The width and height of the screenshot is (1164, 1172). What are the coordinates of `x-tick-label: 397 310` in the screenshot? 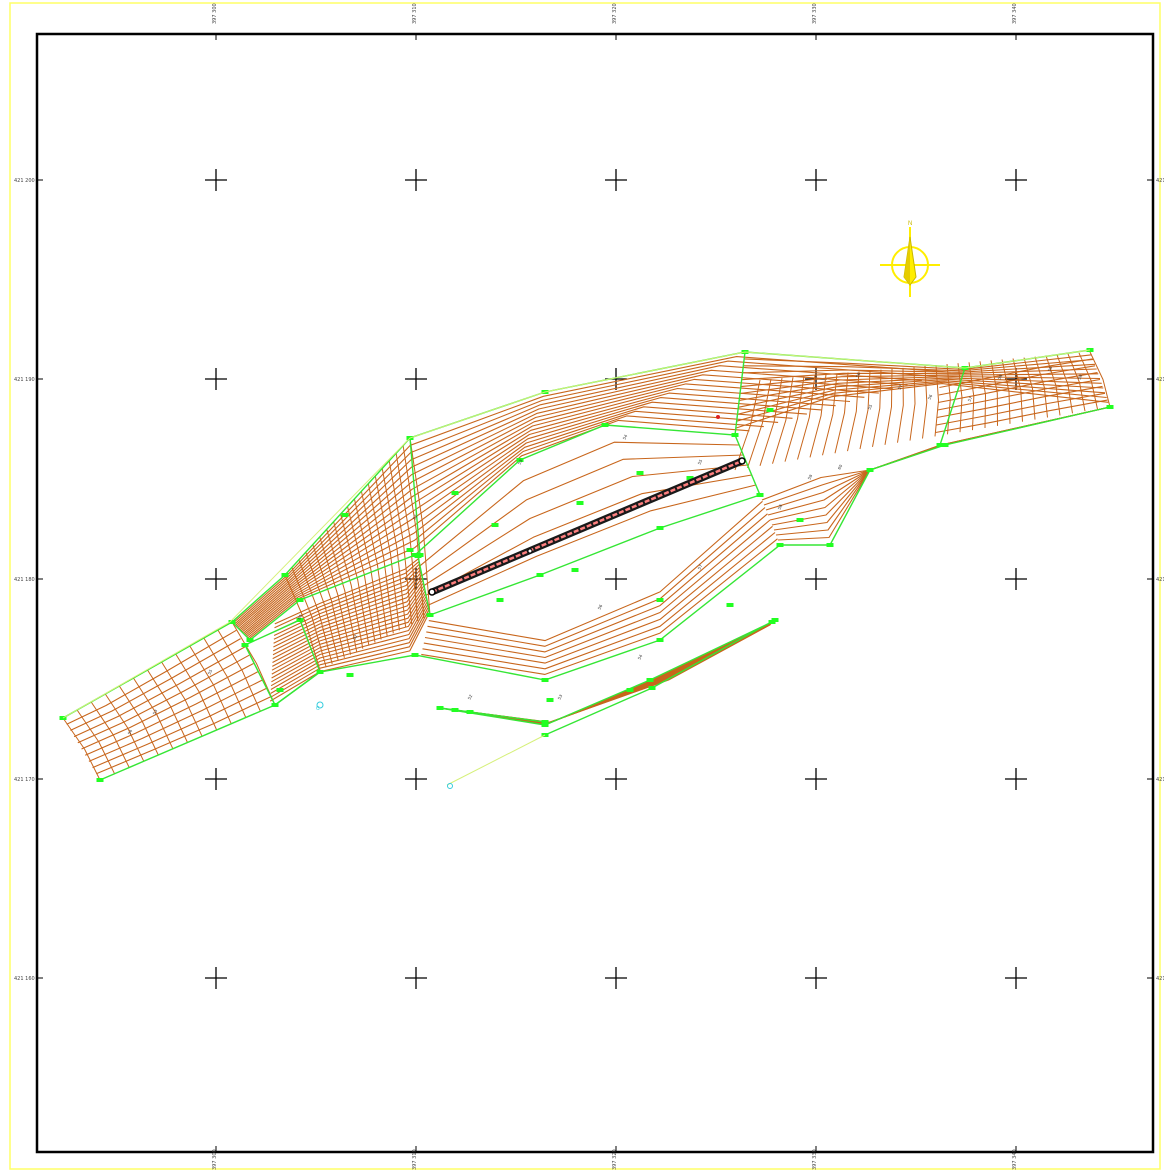 It's located at (415, 1159).